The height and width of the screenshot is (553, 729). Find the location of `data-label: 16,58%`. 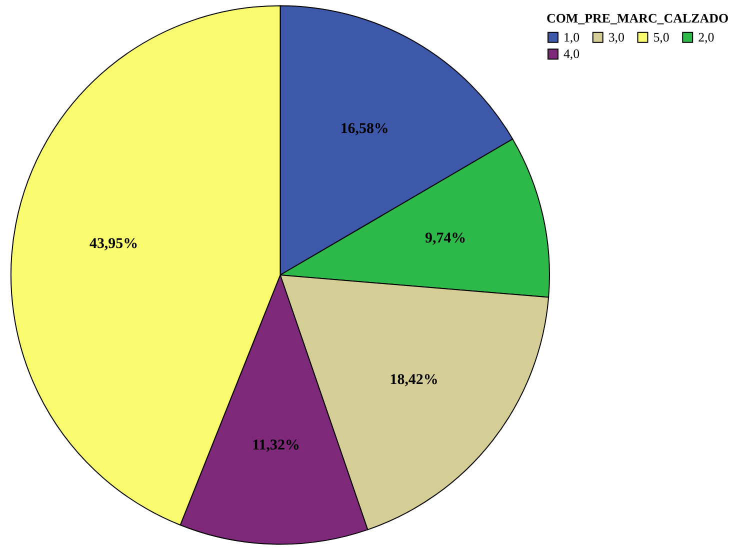

data-label: 16,58% is located at coordinates (364, 128).